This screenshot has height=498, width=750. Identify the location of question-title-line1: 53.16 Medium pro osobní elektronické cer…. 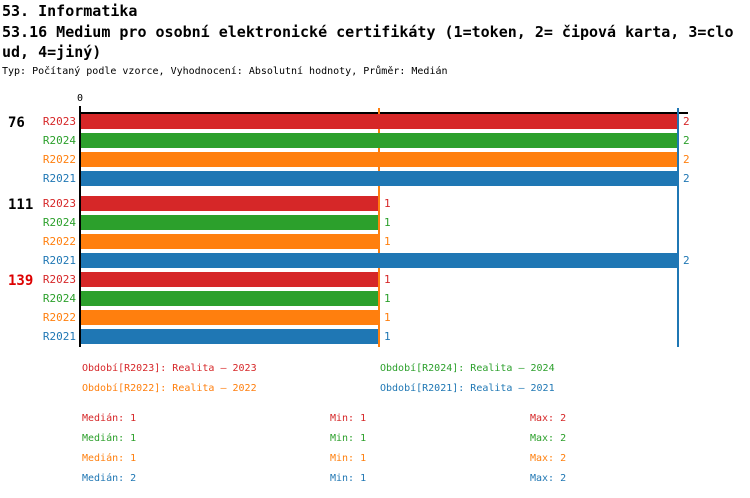
(368, 32).